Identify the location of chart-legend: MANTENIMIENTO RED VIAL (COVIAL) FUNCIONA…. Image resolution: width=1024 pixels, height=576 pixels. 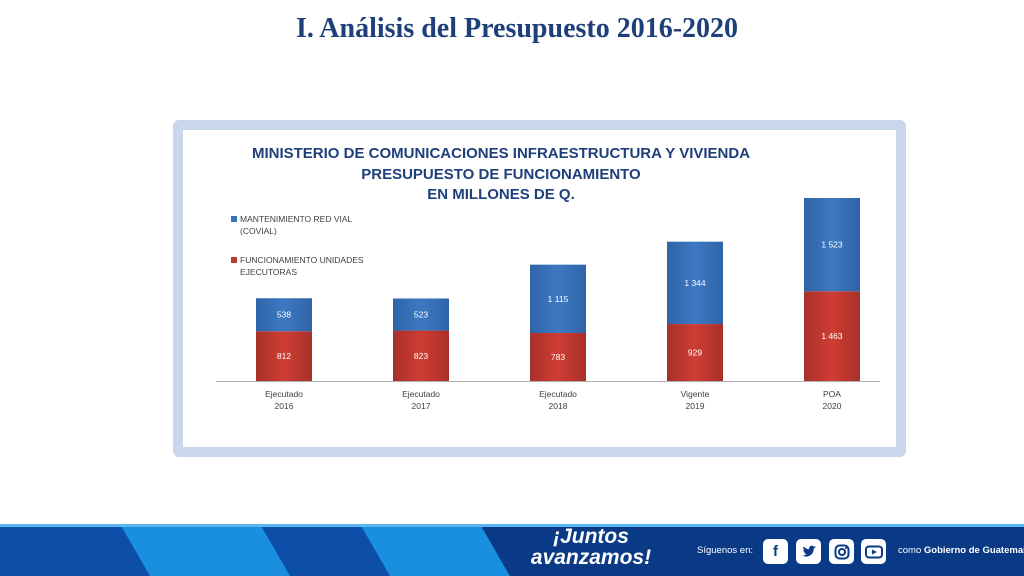
(301, 254).